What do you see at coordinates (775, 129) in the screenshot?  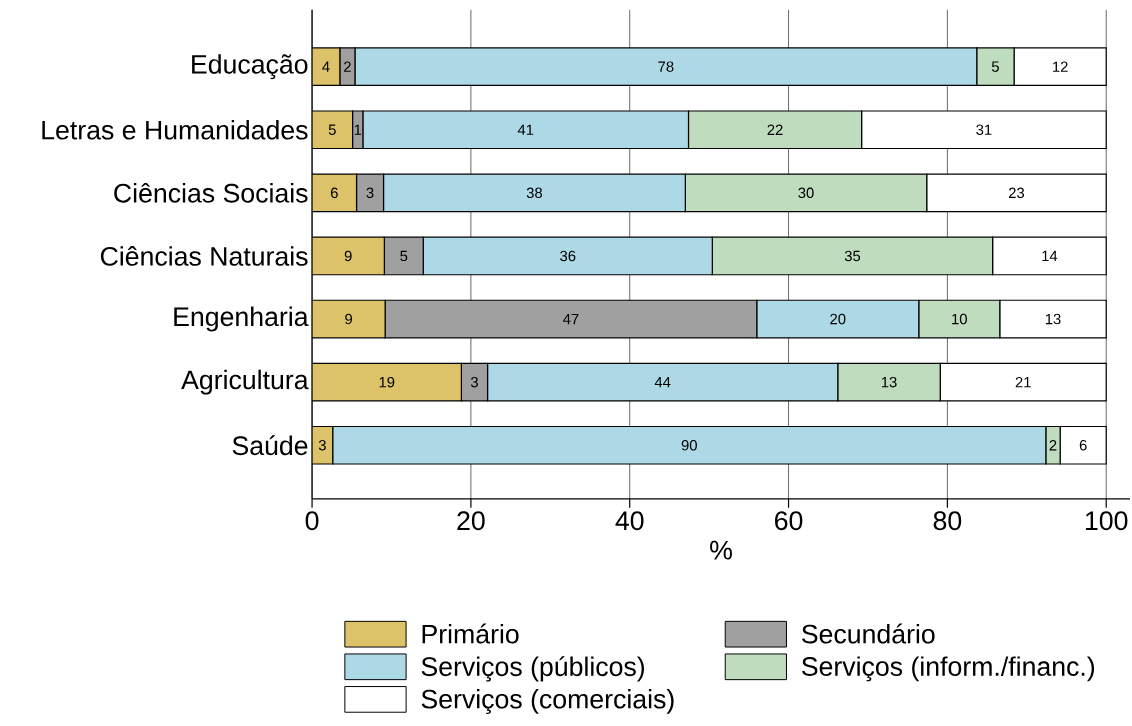 I see `data-label: 22` at bounding box center [775, 129].